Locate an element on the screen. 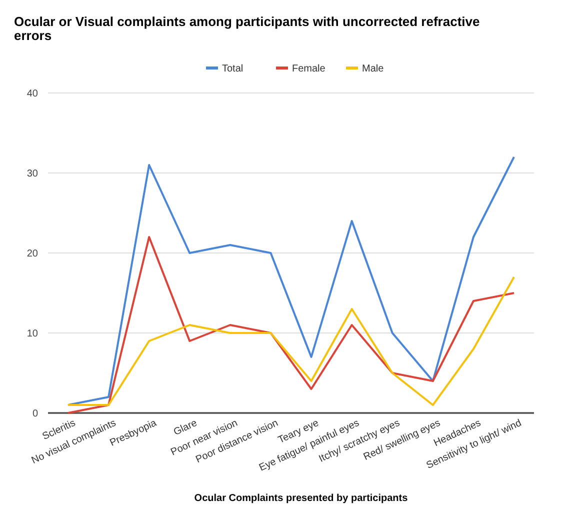 The width and height of the screenshot is (582, 517). chart-title: Ocular or Visual complaints among participants with uncorrected refractive errors is located at coordinates (247, 28).